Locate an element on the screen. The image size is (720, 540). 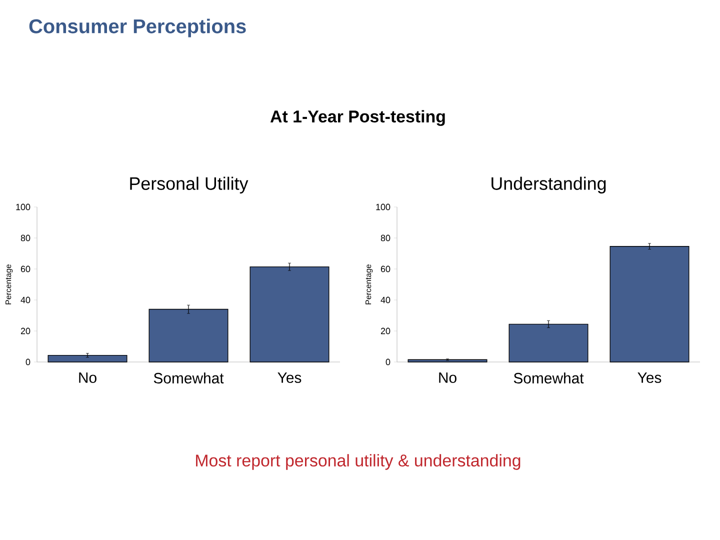
text: Most report personal utility & understanding is located at coordinates (358, 462).